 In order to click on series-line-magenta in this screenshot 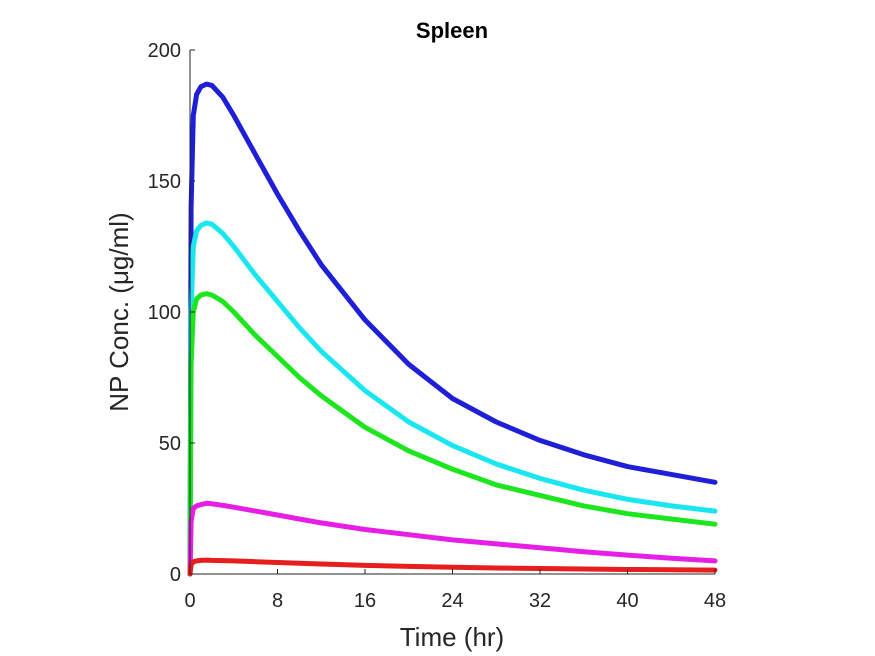, I will do `click(452, 538)`.